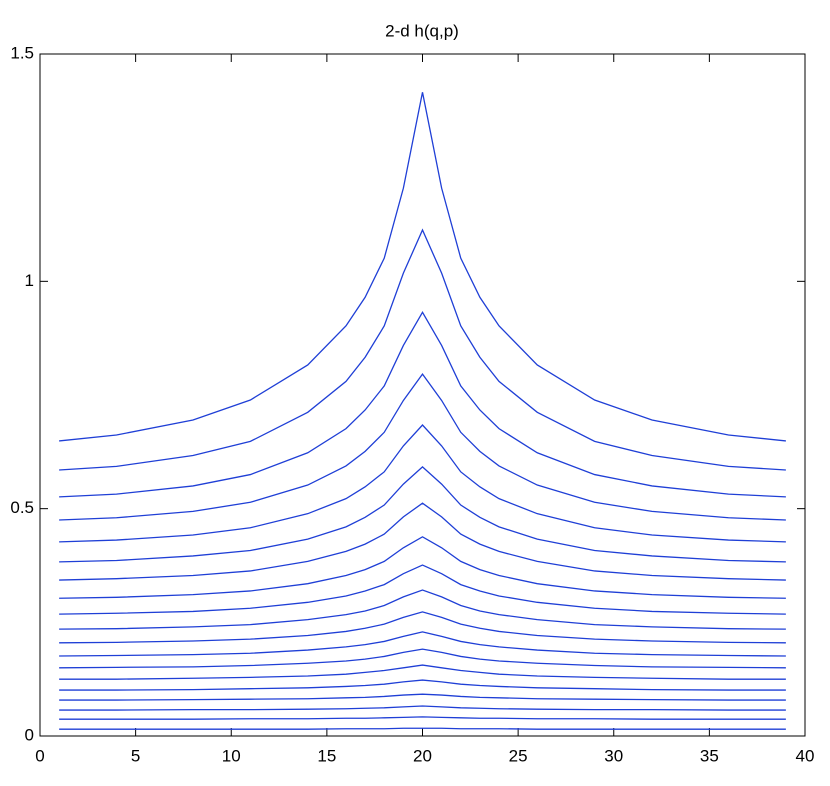 The width and height of the screenshot is (830, 786). What do you see at coordinates (29, 280) in the screenshot?
I see `y-tick-label: 1` at bounding box center [29, 280].